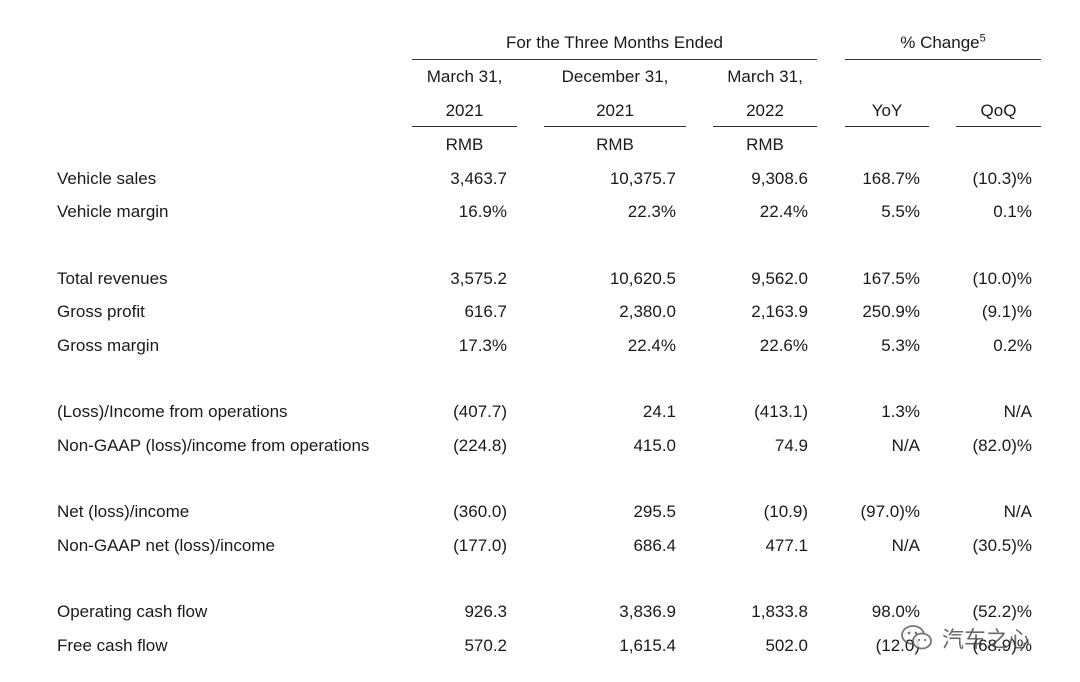  Describe the element at coordinates (897, 645) in the screenshot. I see `cell-yoy: (12.0)` at that location.